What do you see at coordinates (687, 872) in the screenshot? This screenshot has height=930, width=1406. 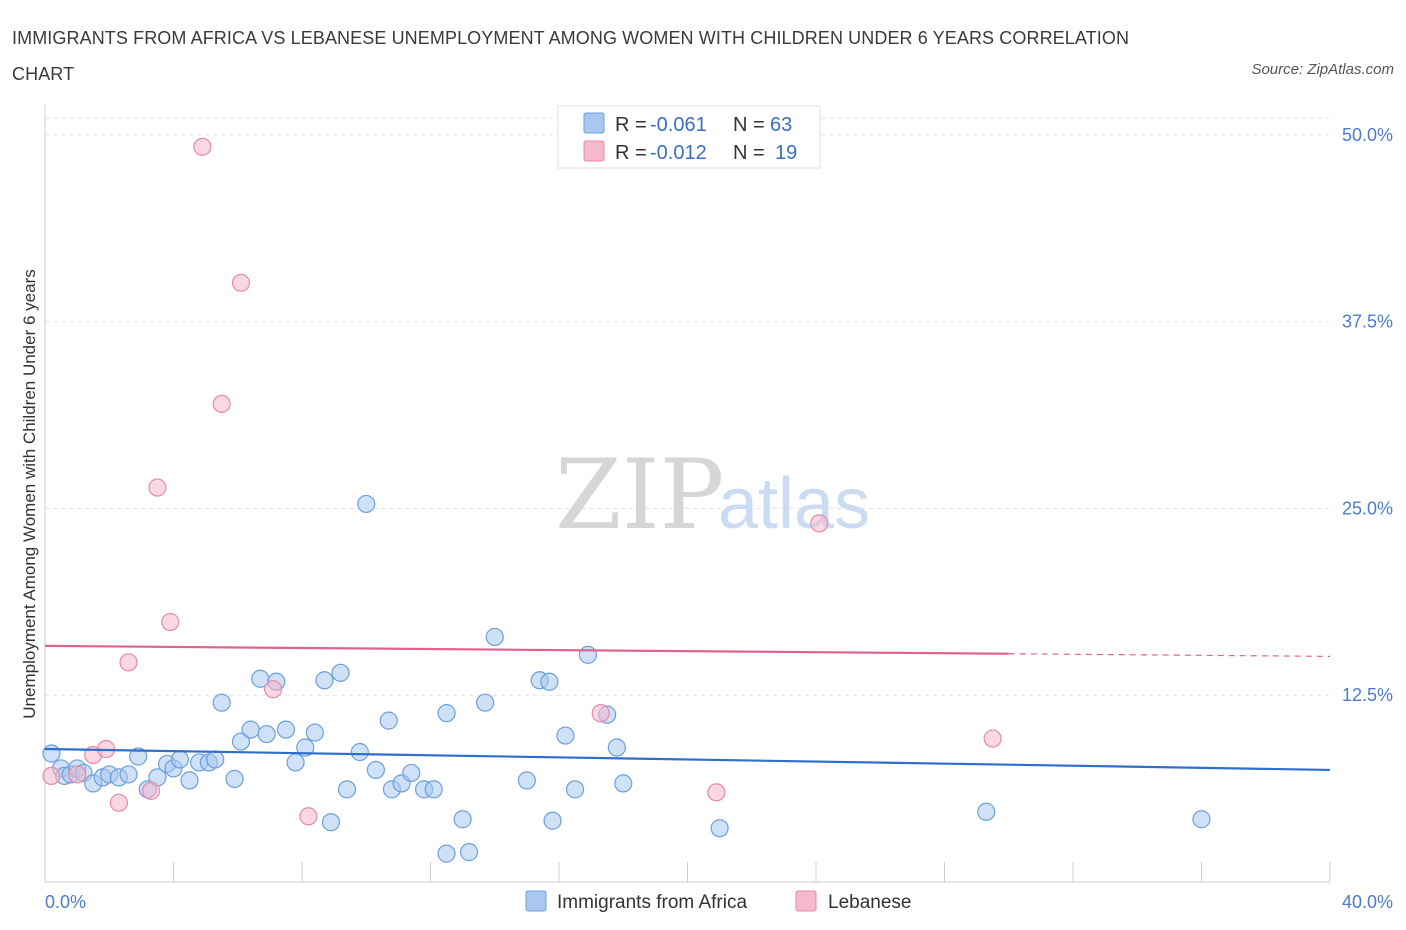 I see `x-ticks` at bounding box center [687, 872].